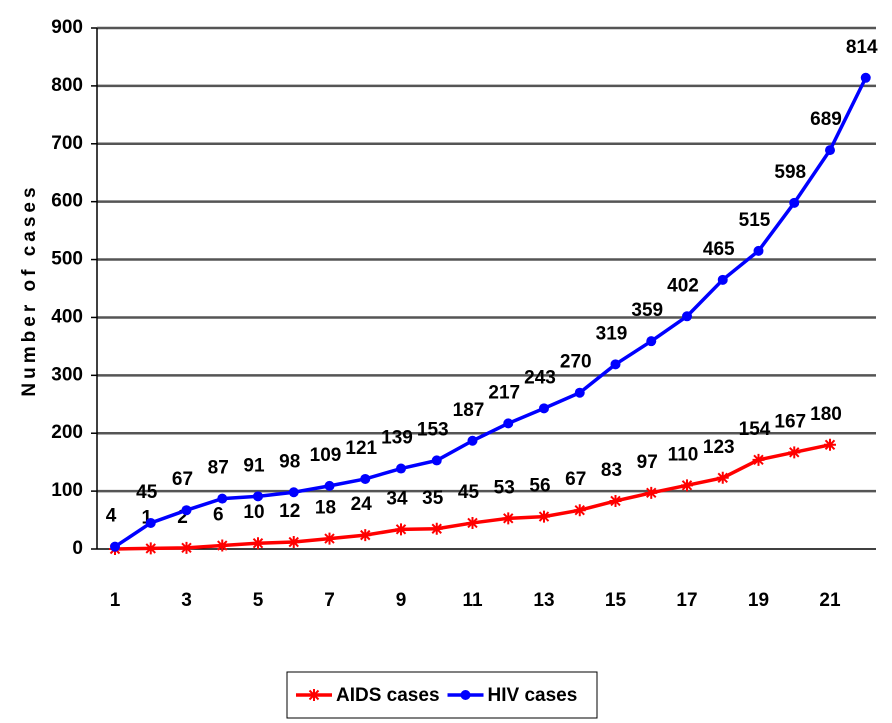 This screenshot has width=892, height=723. I want to click on data-label: 45, so click(469, 492).